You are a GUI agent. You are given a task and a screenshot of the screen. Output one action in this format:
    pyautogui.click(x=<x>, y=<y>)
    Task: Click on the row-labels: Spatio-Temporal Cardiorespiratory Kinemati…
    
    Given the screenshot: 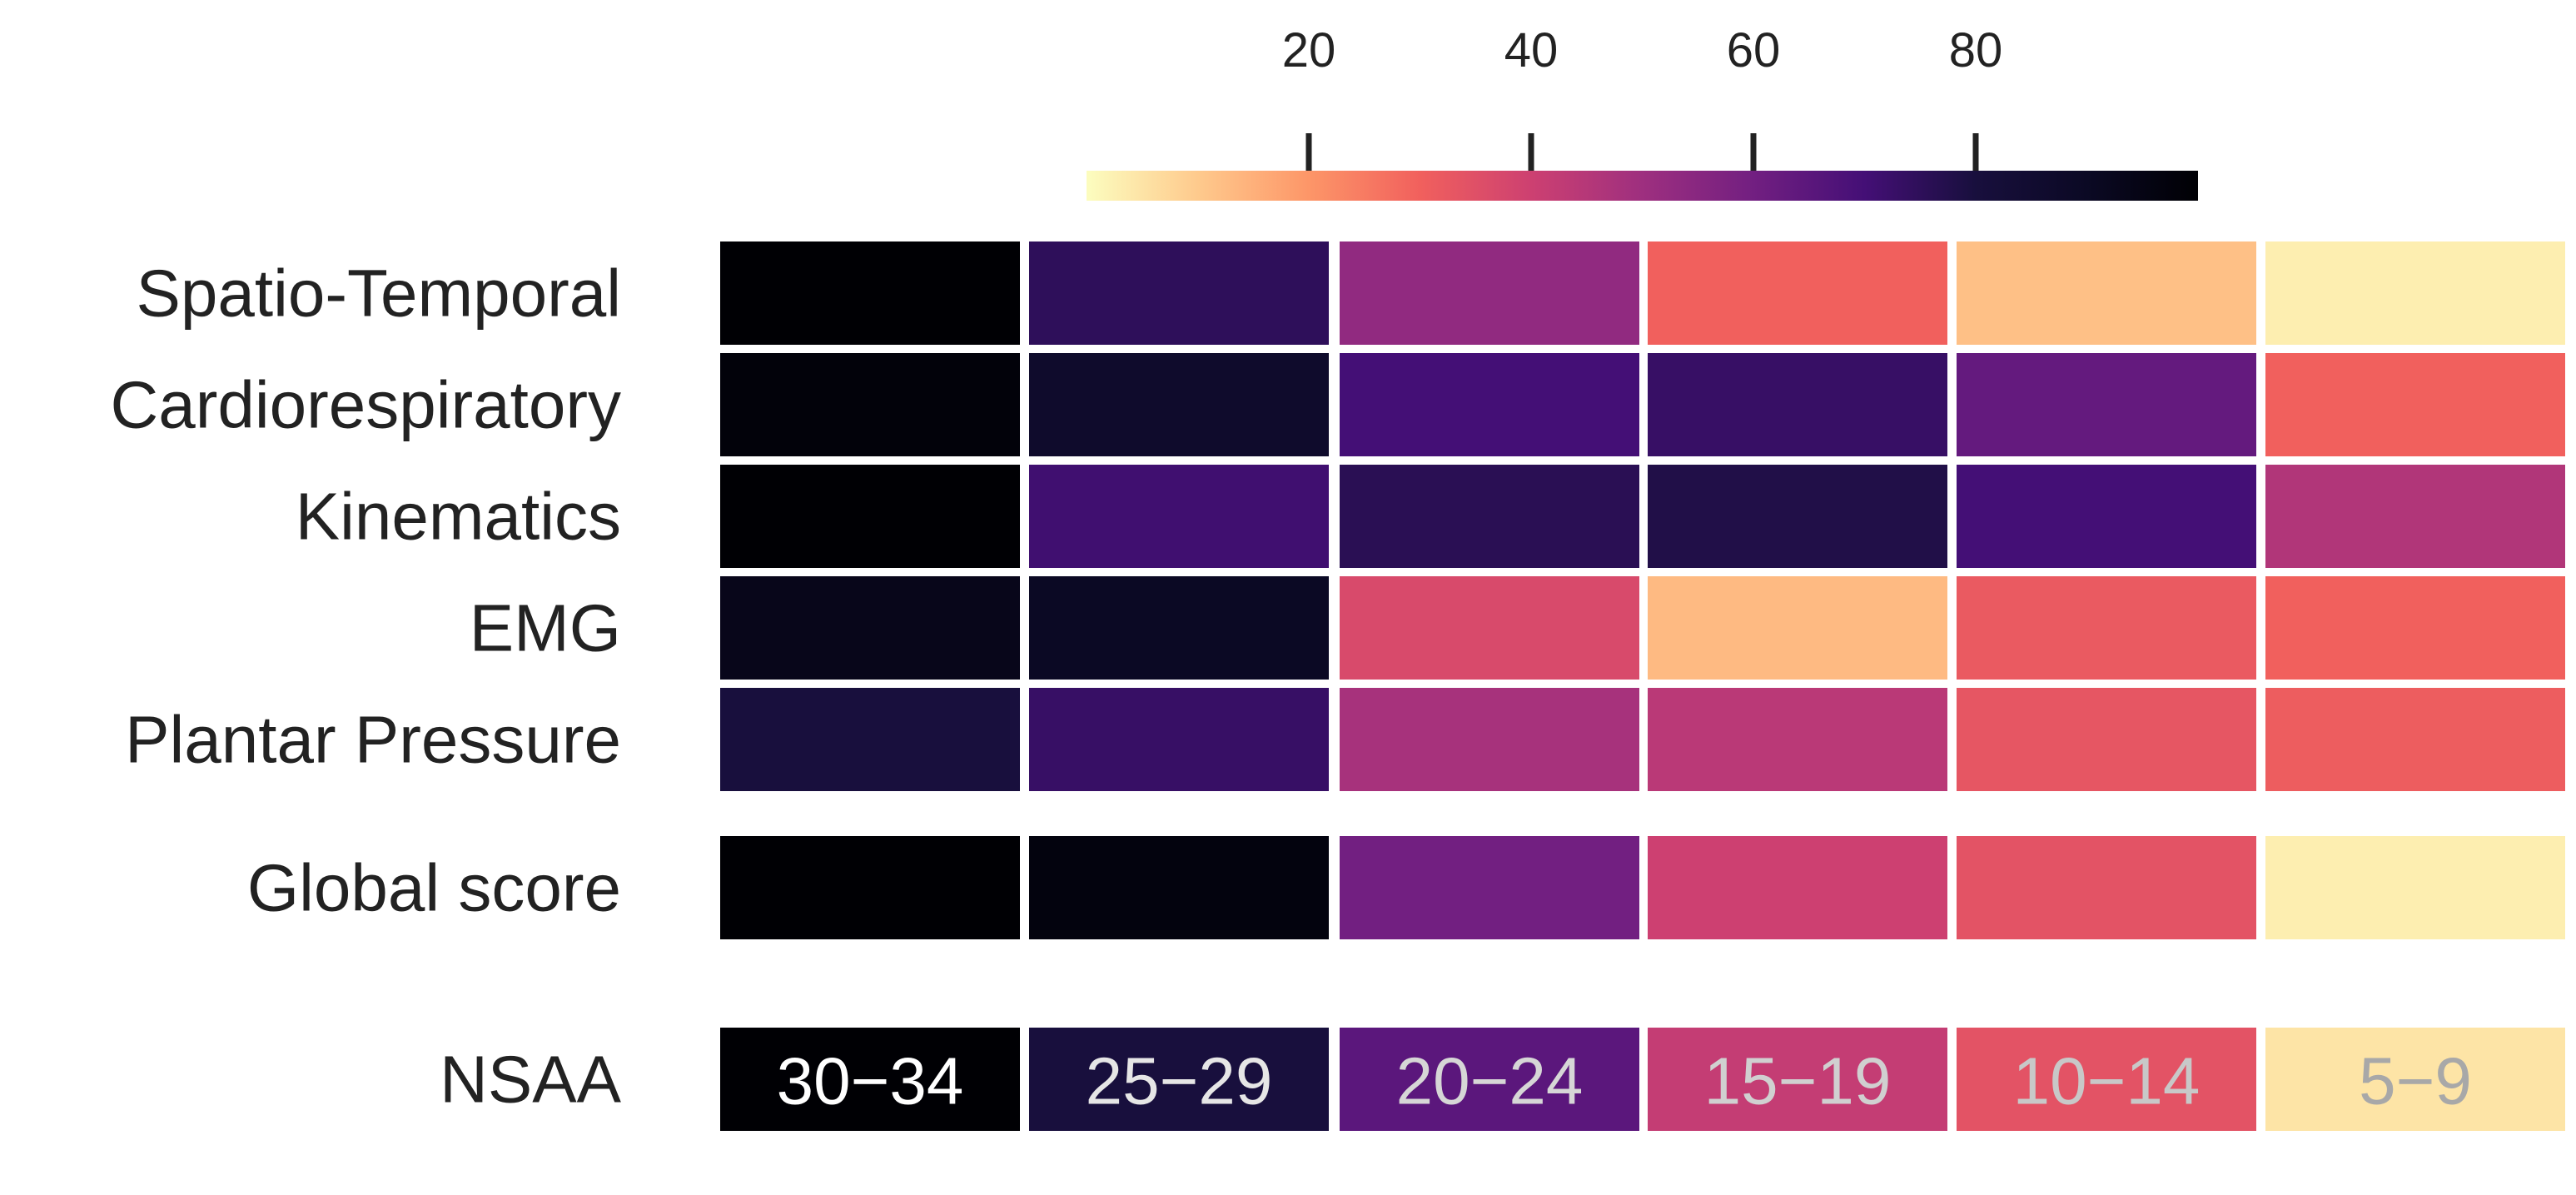 What is the action you would take?
    pyautogui.click(x=365, y=687)
    